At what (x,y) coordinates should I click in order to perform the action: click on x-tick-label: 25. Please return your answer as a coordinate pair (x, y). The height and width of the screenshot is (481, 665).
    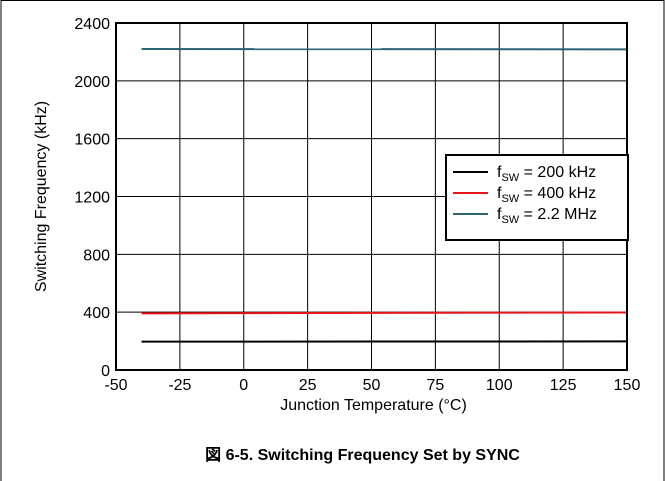
    Looking at the image, I should click on (308, 385).